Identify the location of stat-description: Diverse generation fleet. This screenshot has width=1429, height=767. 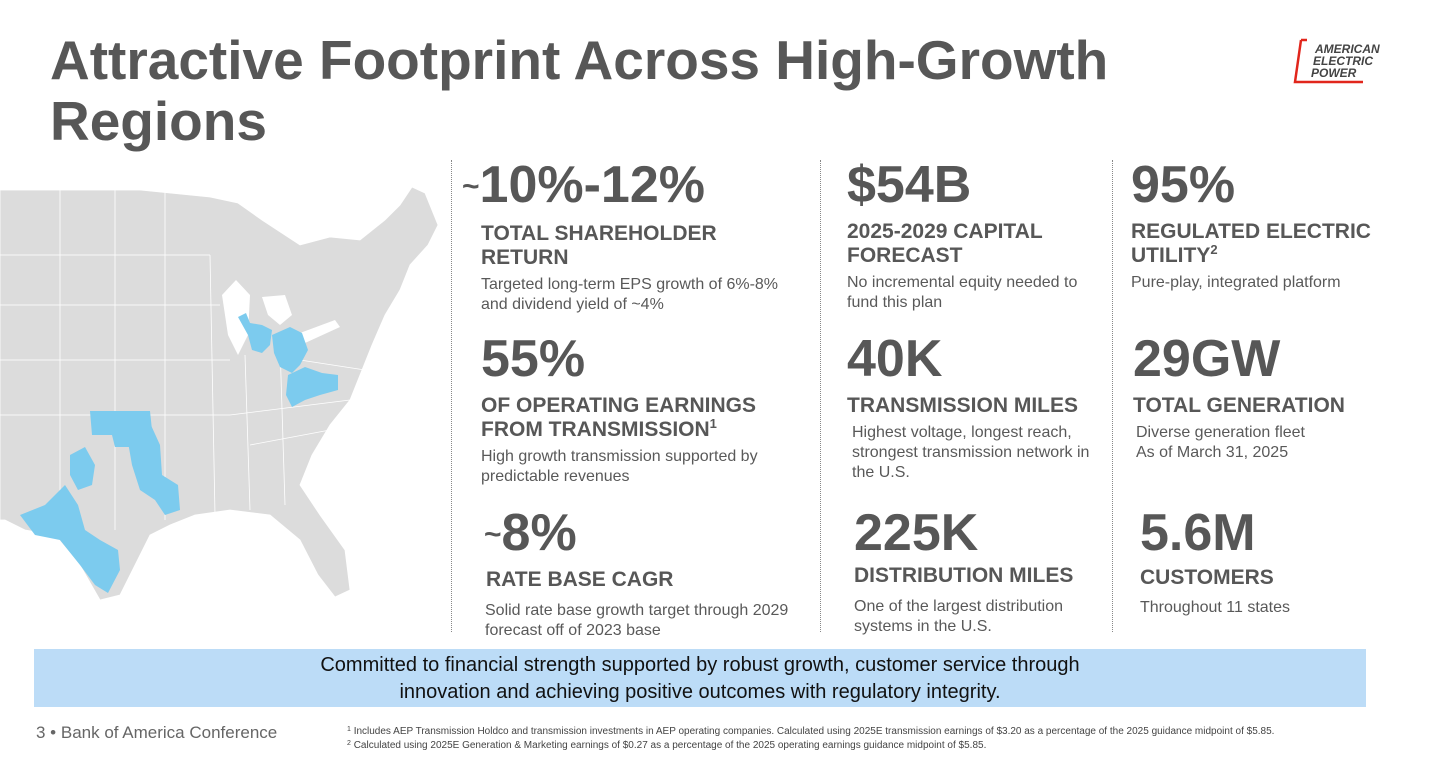
(1220, 432).